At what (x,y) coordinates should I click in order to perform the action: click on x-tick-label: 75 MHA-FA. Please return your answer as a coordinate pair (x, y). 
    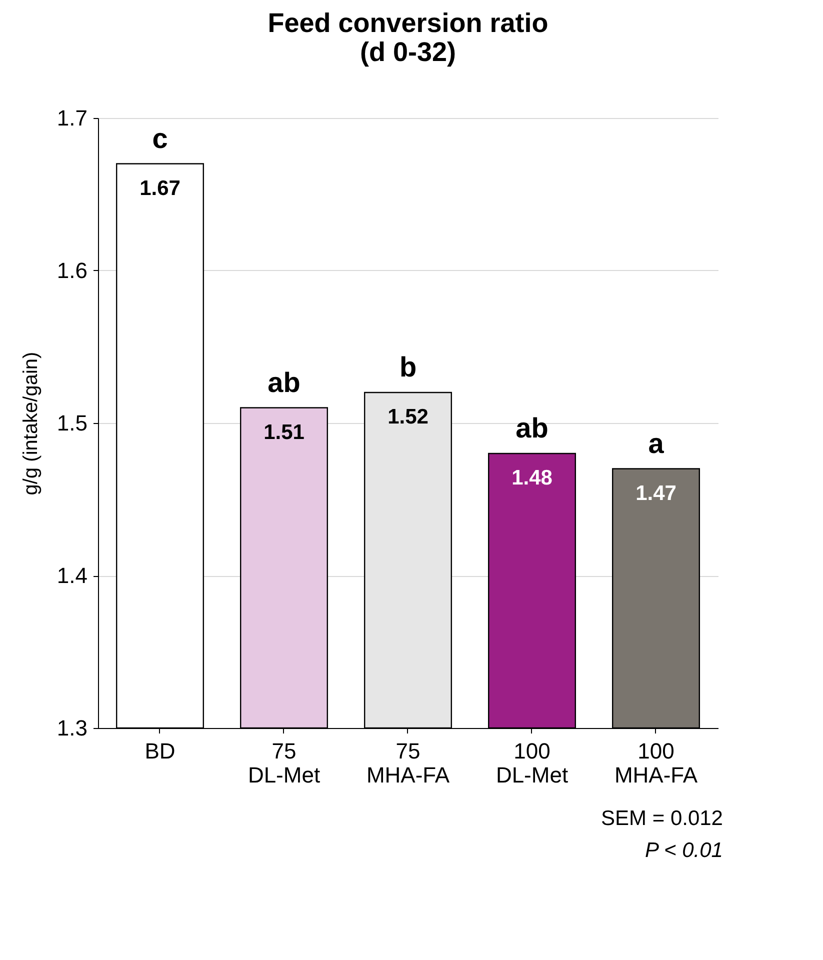
    Looking at the image, I should click on (408, 763).